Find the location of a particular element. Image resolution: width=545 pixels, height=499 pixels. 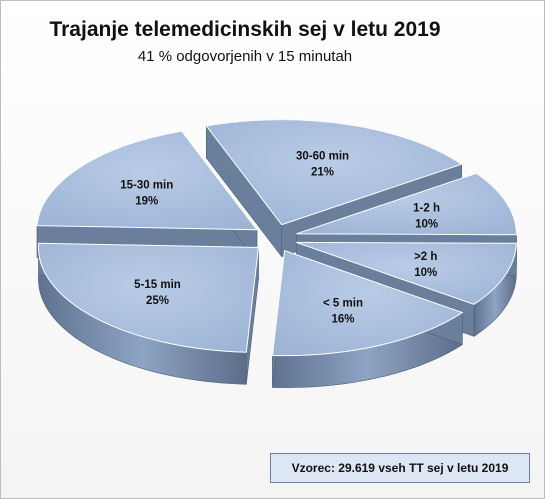

slice-label: 30-60 min is located at coordinates (322, 157).